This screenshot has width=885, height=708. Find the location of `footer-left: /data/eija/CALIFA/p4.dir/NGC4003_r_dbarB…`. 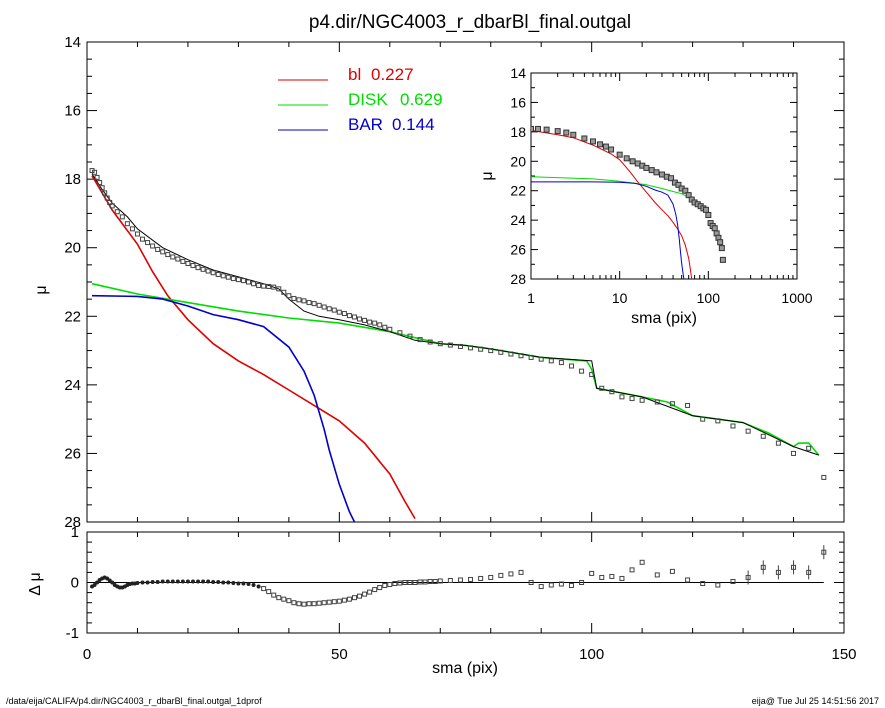

footer-left: /data/eija/CALIFA/p4.dir/NGC4003_r_dbarB… is located at coordinates (134, 701).